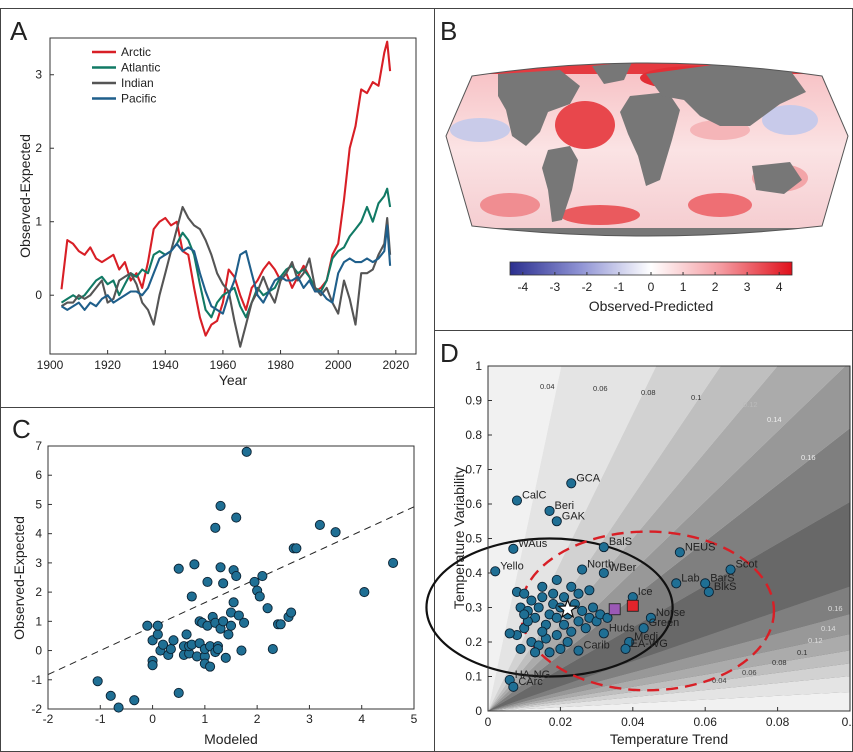 The height and width of the screenshot is (752, 853). Describe the element at coordinates (597, 608) in the screenshot. I see `chart-d-markers` at that location.